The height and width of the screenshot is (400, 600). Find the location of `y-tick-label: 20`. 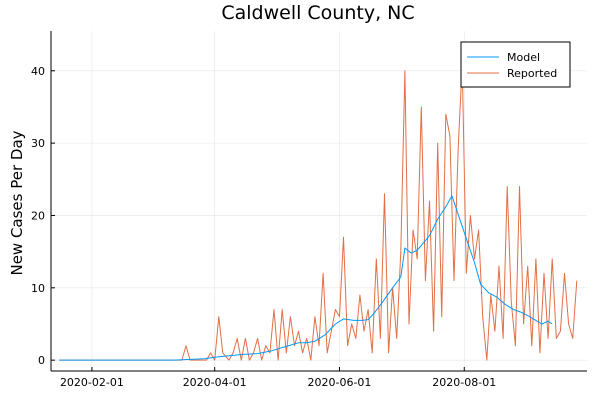

y-tick-label: 20 is located at coordinates (38, 215).